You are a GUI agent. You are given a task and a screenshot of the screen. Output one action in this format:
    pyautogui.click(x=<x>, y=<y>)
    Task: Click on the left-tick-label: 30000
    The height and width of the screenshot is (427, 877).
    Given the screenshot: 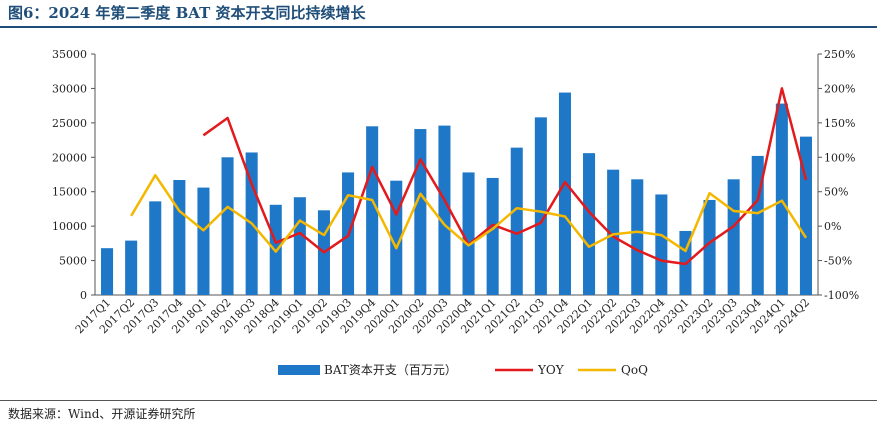 What is the action you would take?
    pyautogui.click(x=69, y=88)
    